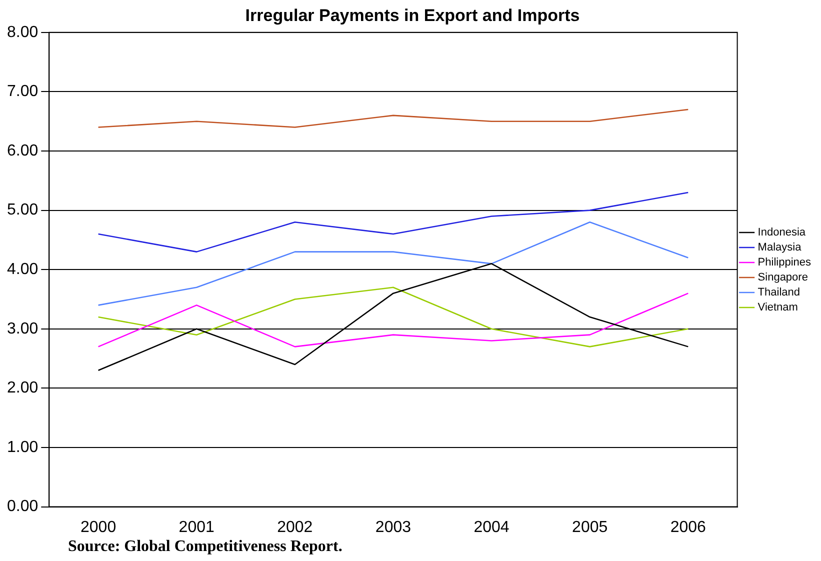 The image size is (821, 561). Describe the element at coordinates (492, 527) in the screenshot. I see `x-tick-label: 2004` at that location.